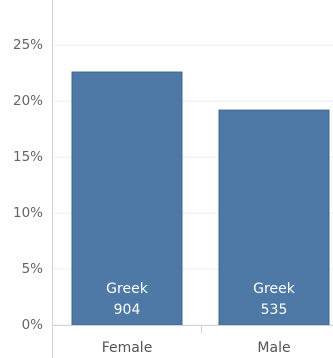  Describe the element at coordinates (28, 157) in the screenshot. I see `y-tick-label: 15%` at that location.